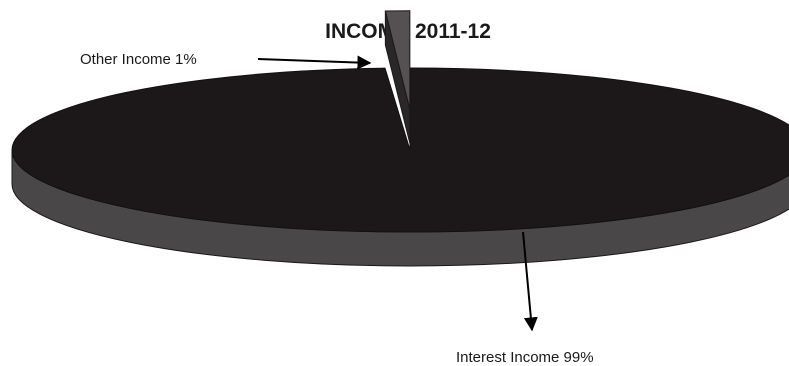 The height and width of the screenshot is (366, 789). I want to click on slice-other-income, so click(397, 60).